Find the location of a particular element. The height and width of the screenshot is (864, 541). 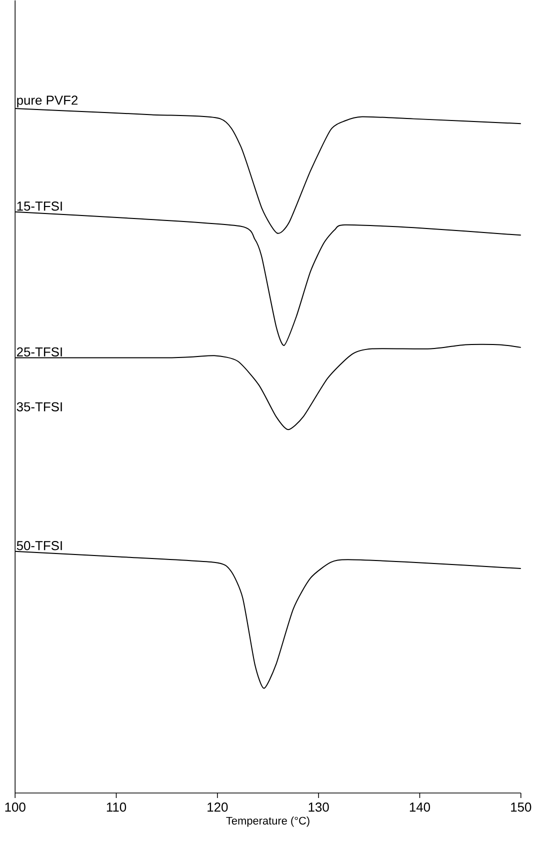

series-label: 25-TFSI is located at coordinates (39, 351).